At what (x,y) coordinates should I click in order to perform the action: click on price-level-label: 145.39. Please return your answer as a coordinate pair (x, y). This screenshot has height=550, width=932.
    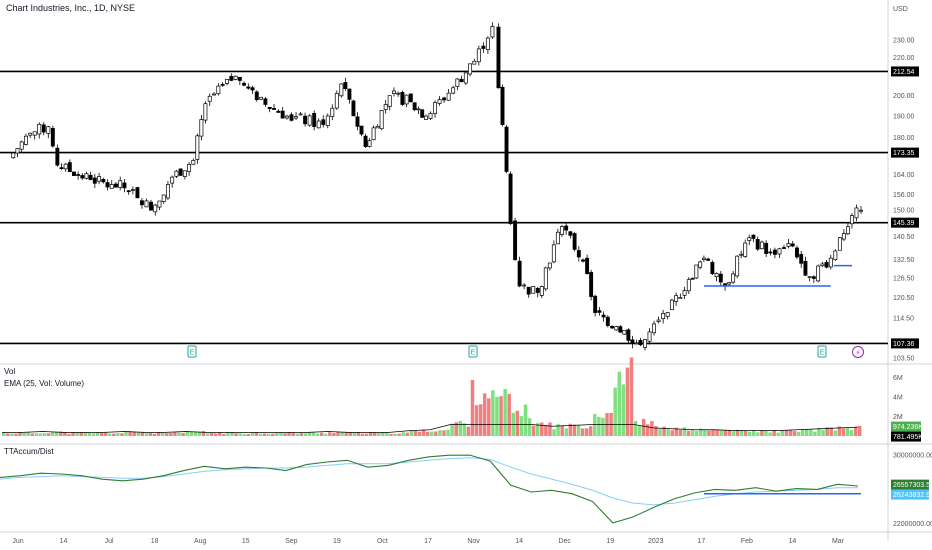
    Looking at the image, I should click on (904, 223).